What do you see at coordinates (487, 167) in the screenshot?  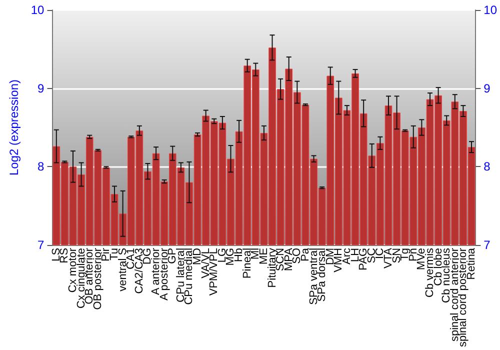 I see `y2-tick-label: 8` at bounding box center [487, 167].